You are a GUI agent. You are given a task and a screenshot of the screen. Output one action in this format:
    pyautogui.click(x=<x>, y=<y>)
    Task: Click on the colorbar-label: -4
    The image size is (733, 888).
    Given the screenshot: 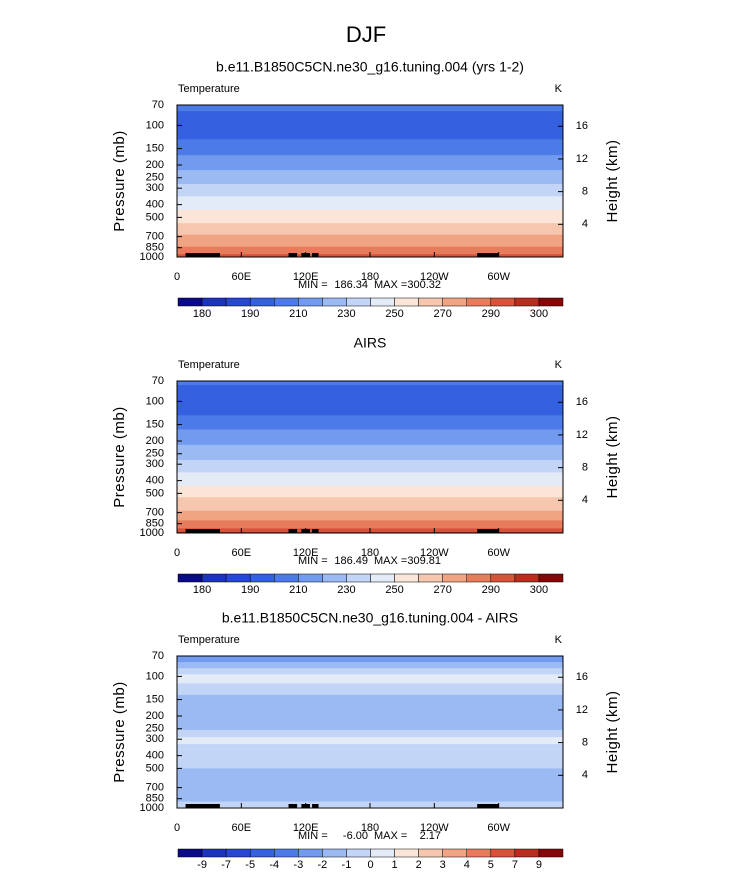 What is the action you would take?
    pyautogui.click(x=274, y=865)
    